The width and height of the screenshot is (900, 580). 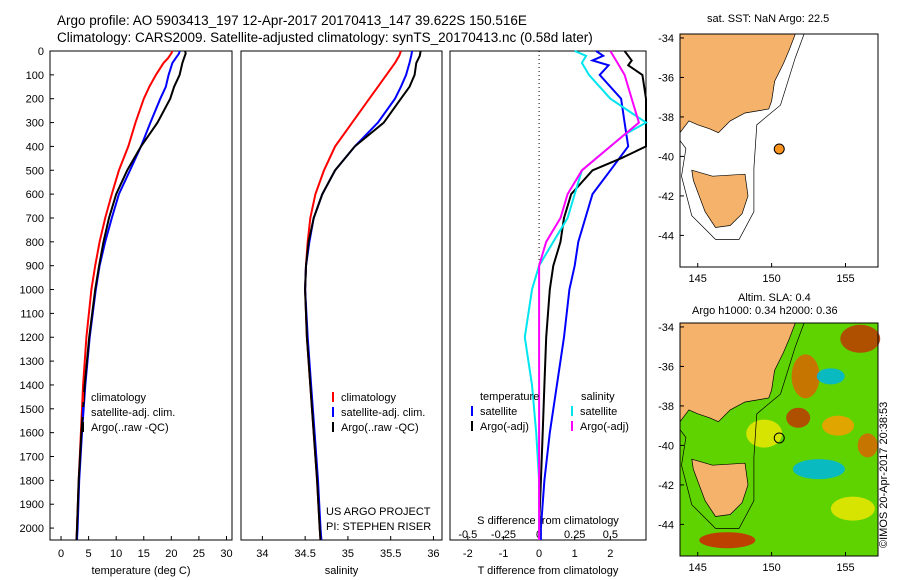 What do you see at coordinates (390, 554) in the screenshot?
I see `x-tick-label-salinity: 35.5` at bounding box center [390, 554].